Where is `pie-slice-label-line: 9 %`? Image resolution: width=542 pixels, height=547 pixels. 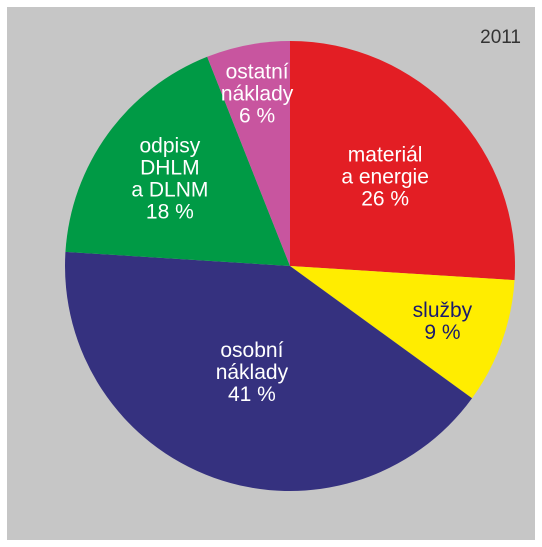
pie-slice-label-line: 9 % is located at coordinates (442, 332).